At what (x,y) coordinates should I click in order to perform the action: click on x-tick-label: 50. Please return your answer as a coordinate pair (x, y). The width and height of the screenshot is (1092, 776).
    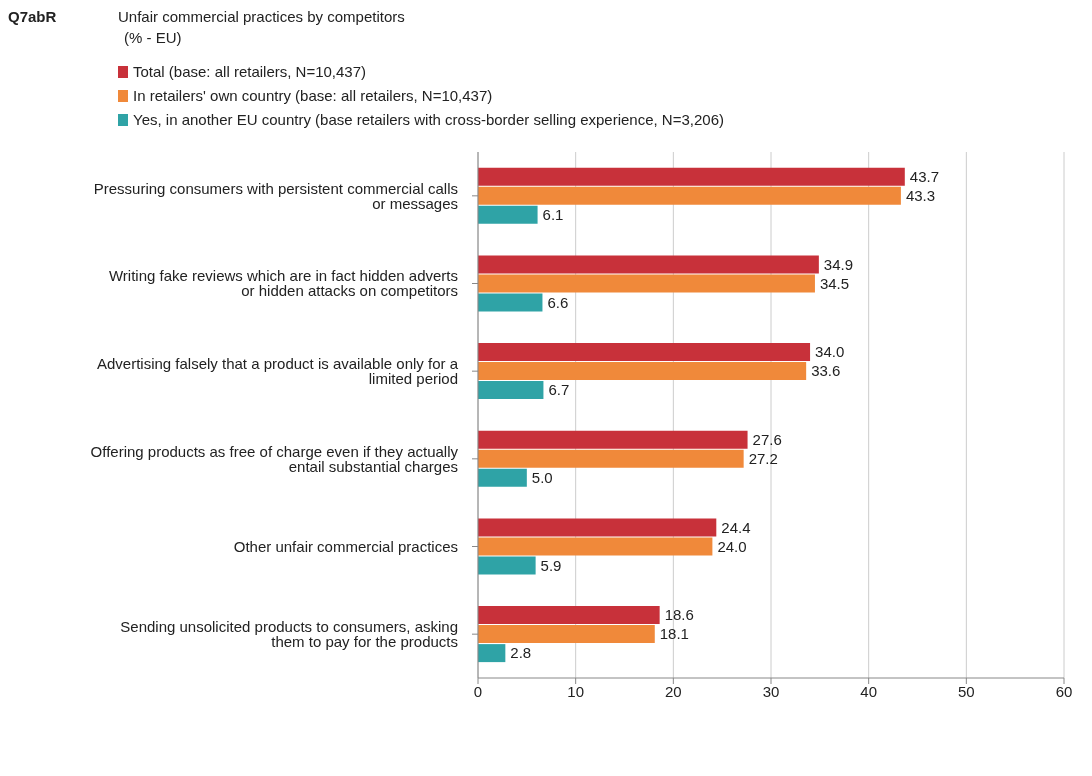
    Looking at the image, I should click on (966, 691).